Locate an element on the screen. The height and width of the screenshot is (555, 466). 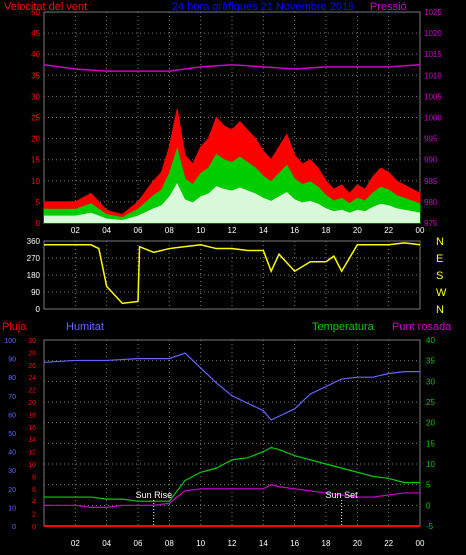
mid-y-left-tick: 360 is located at coordinates (34, 241).